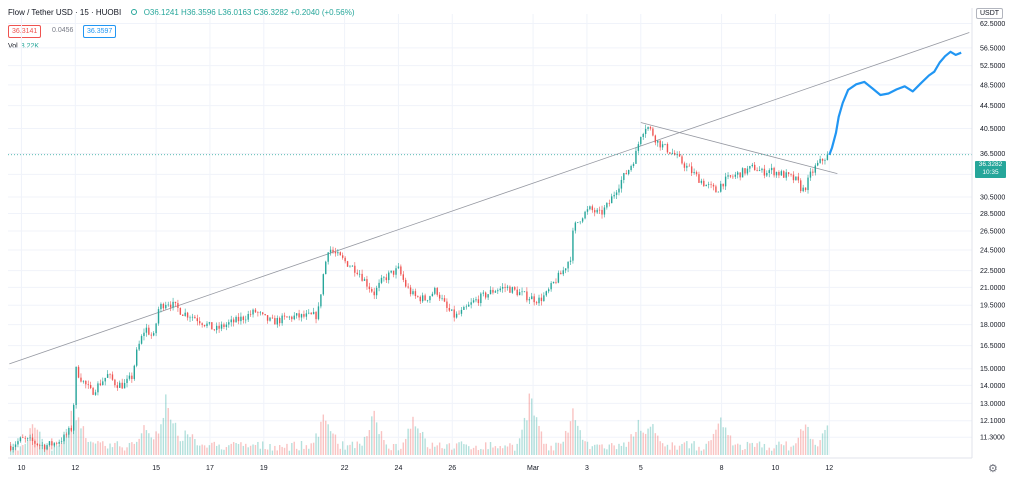 This screenshot has width=1012, height=488. I want to click on buy-price-box: 36.3597, so click(100, 31).